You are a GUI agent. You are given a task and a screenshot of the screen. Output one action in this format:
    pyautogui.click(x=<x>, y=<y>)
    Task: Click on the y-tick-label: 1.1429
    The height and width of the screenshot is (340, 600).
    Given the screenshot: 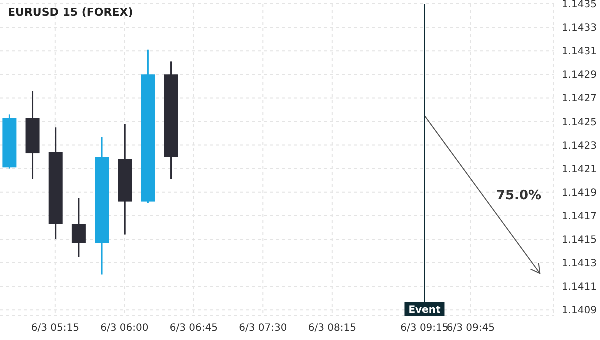 What is the action you would take?
    pyautogui.click(x=579, y=76)
    